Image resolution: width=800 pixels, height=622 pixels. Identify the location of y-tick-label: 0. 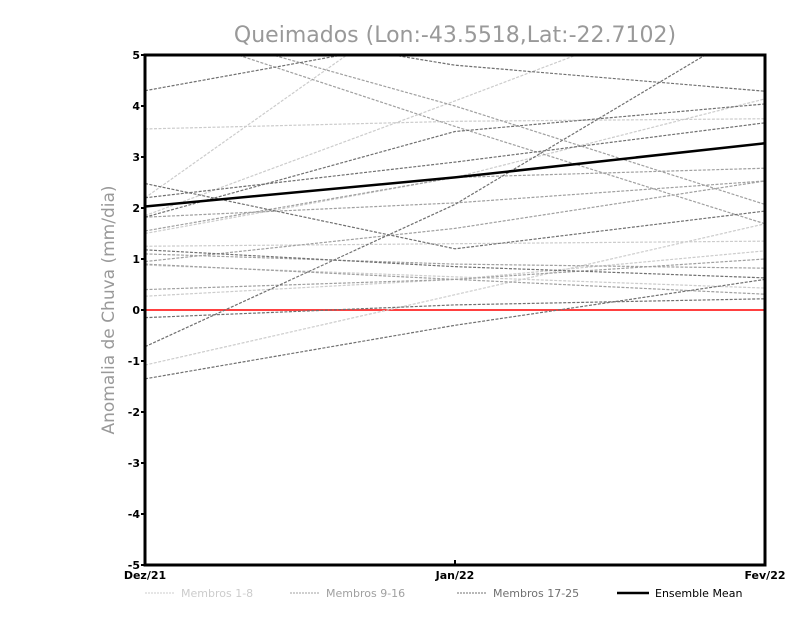
(136, 310).